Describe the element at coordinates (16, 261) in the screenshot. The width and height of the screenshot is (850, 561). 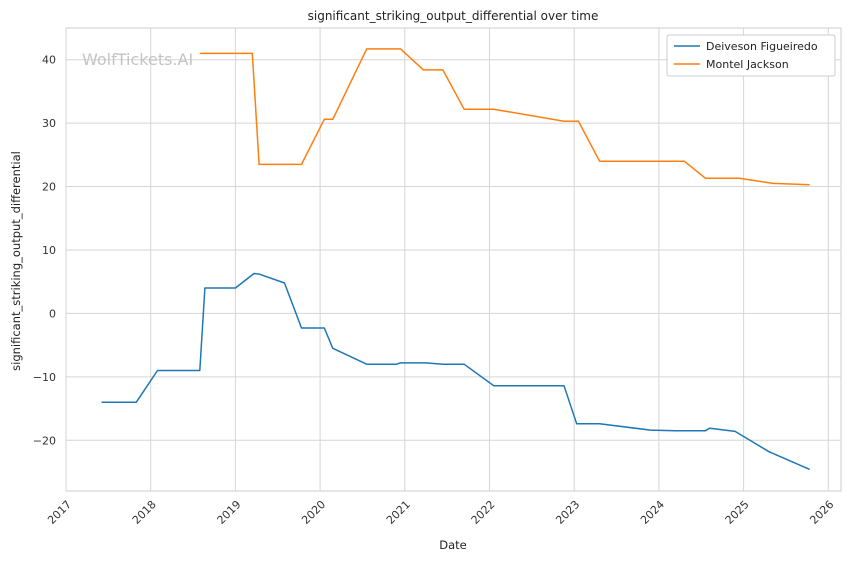
I see `y-axis-title: significant_striking_output_differential` at that location.